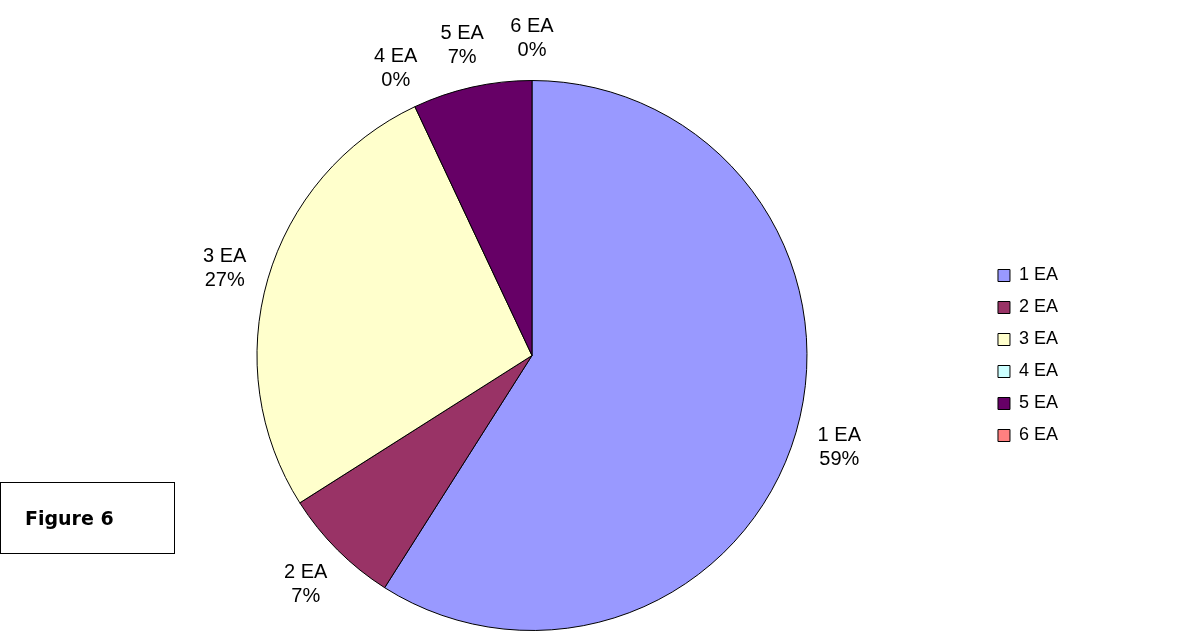 The image size is (1188, 641). Describe the element at coordinates (532, 24) in the screenshot. I see `category-label: 6 EA` at that location.